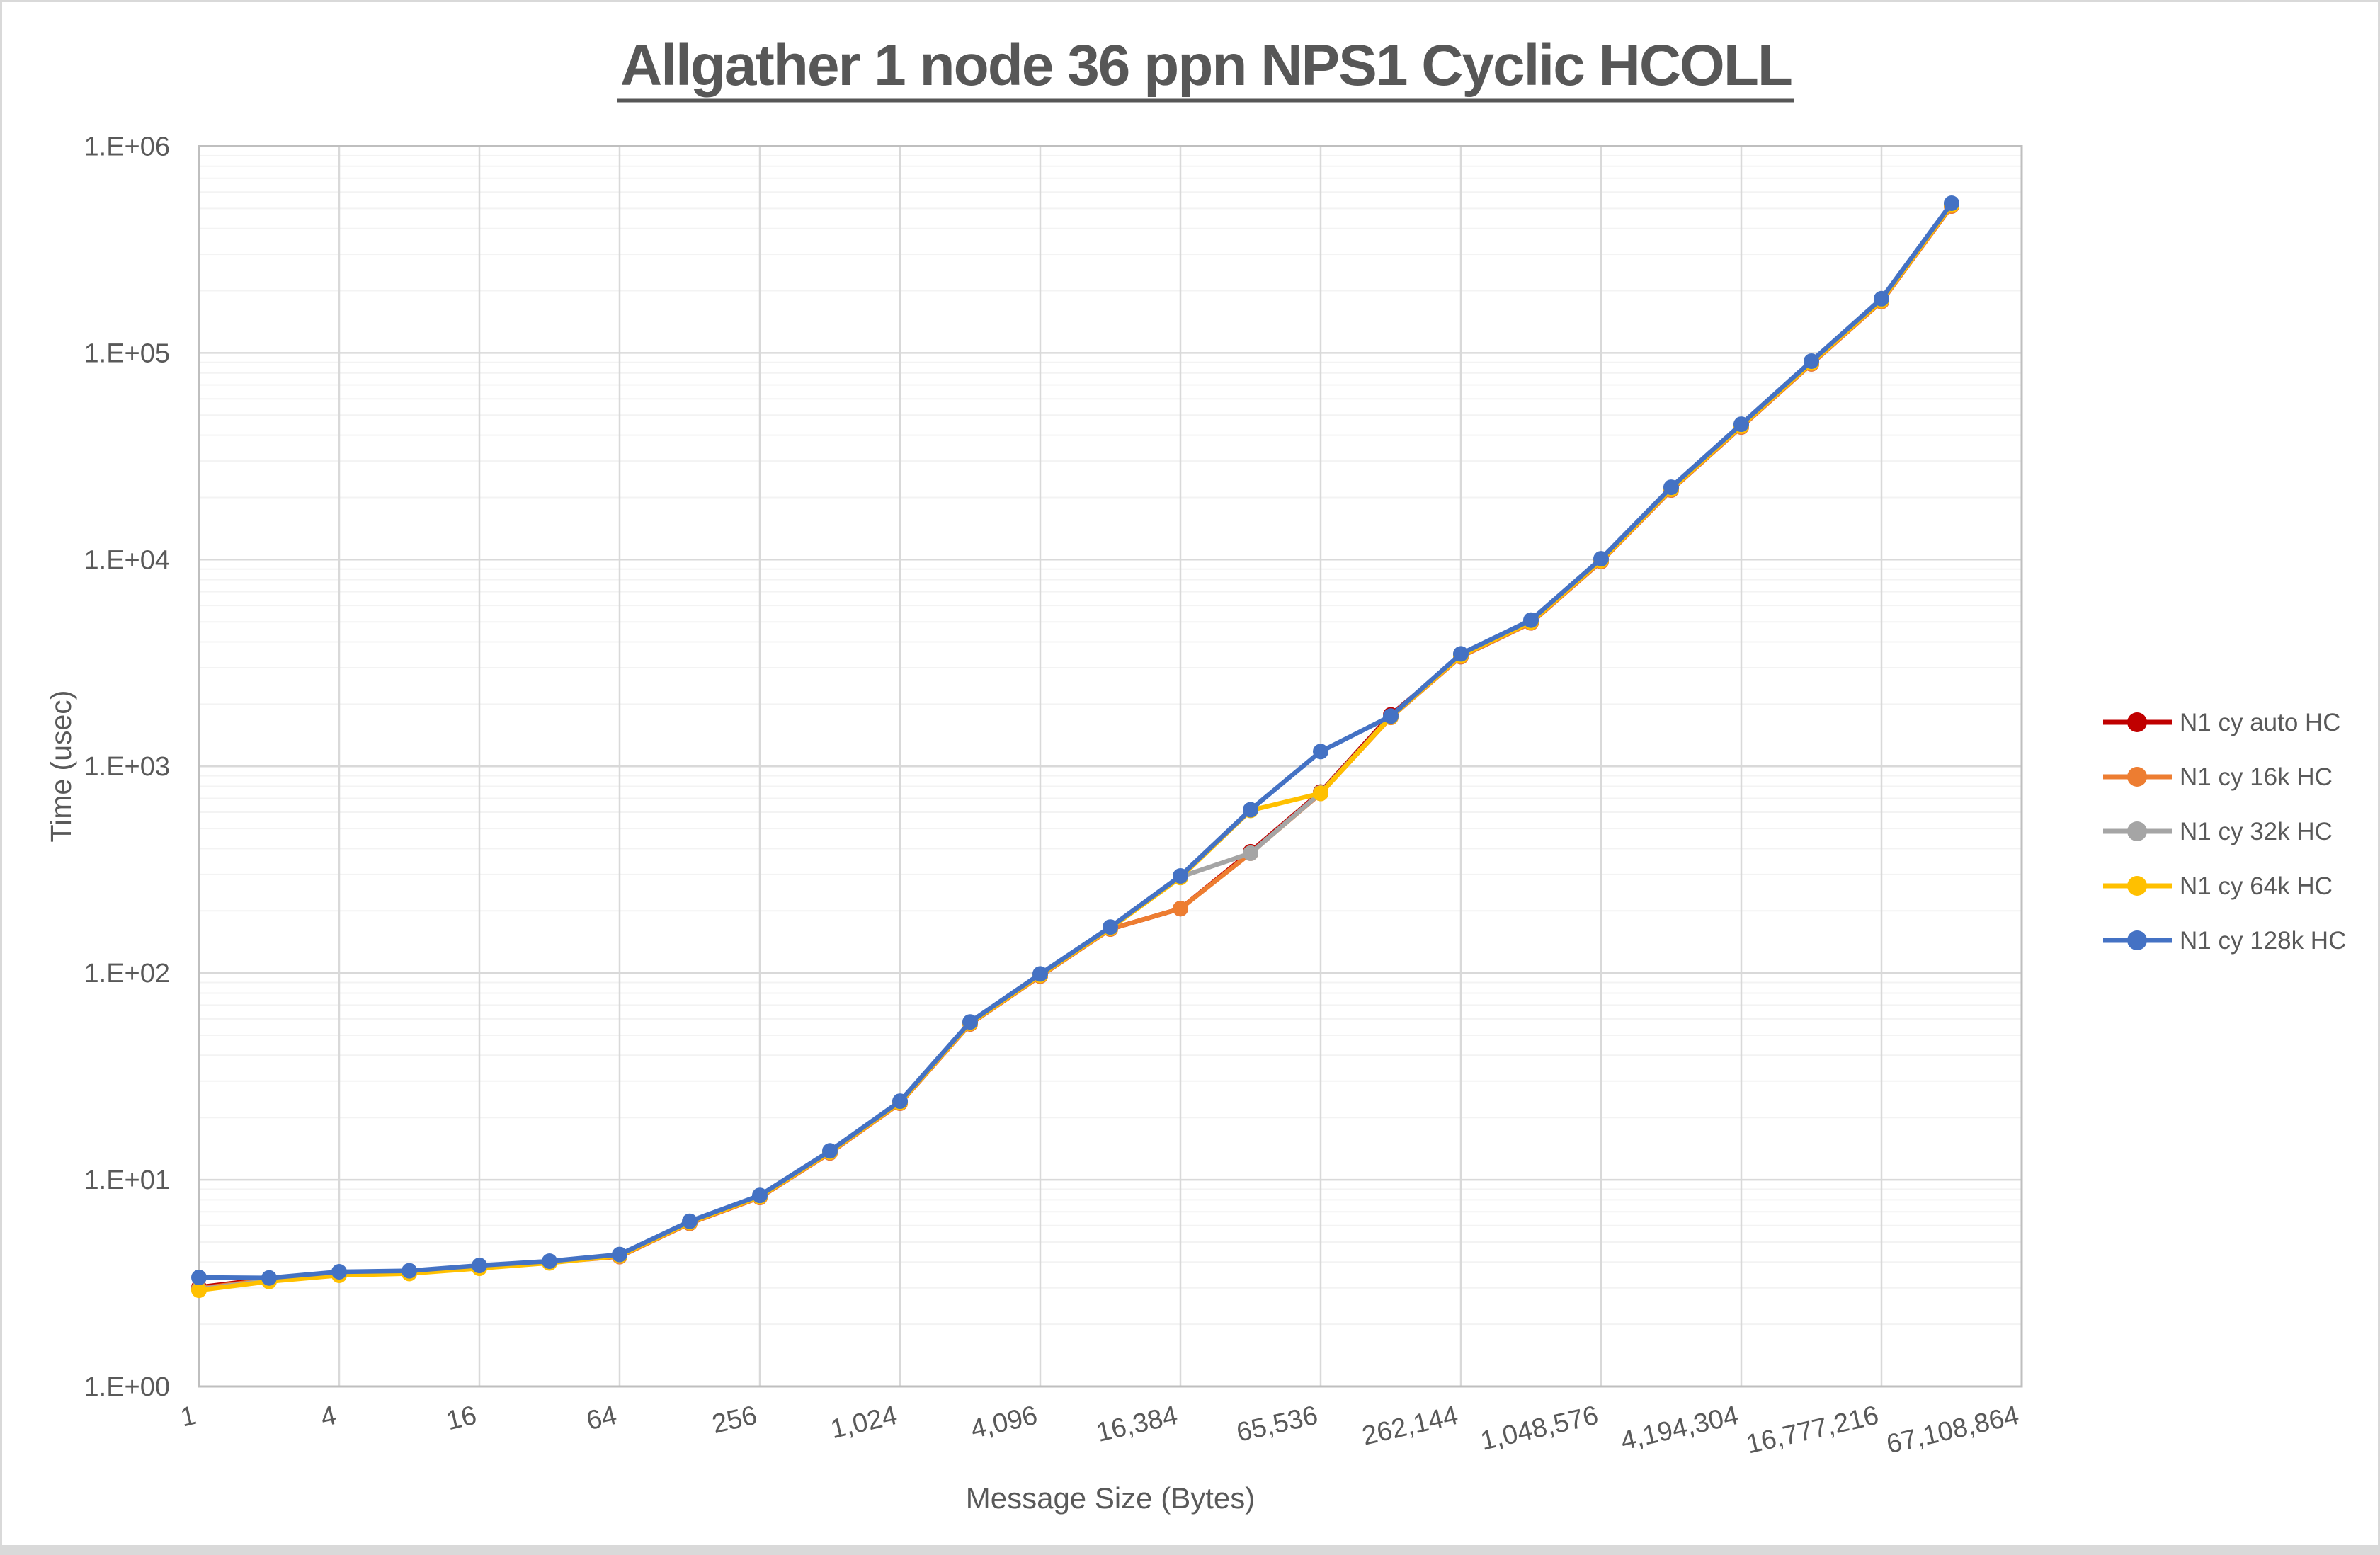 The height and width of the screenshot is (1555, 2380). What do you see at coordinates (127, 974) in the screenshot?
I see `svg-text: 1.E+02` at bounding box center [127, 974].